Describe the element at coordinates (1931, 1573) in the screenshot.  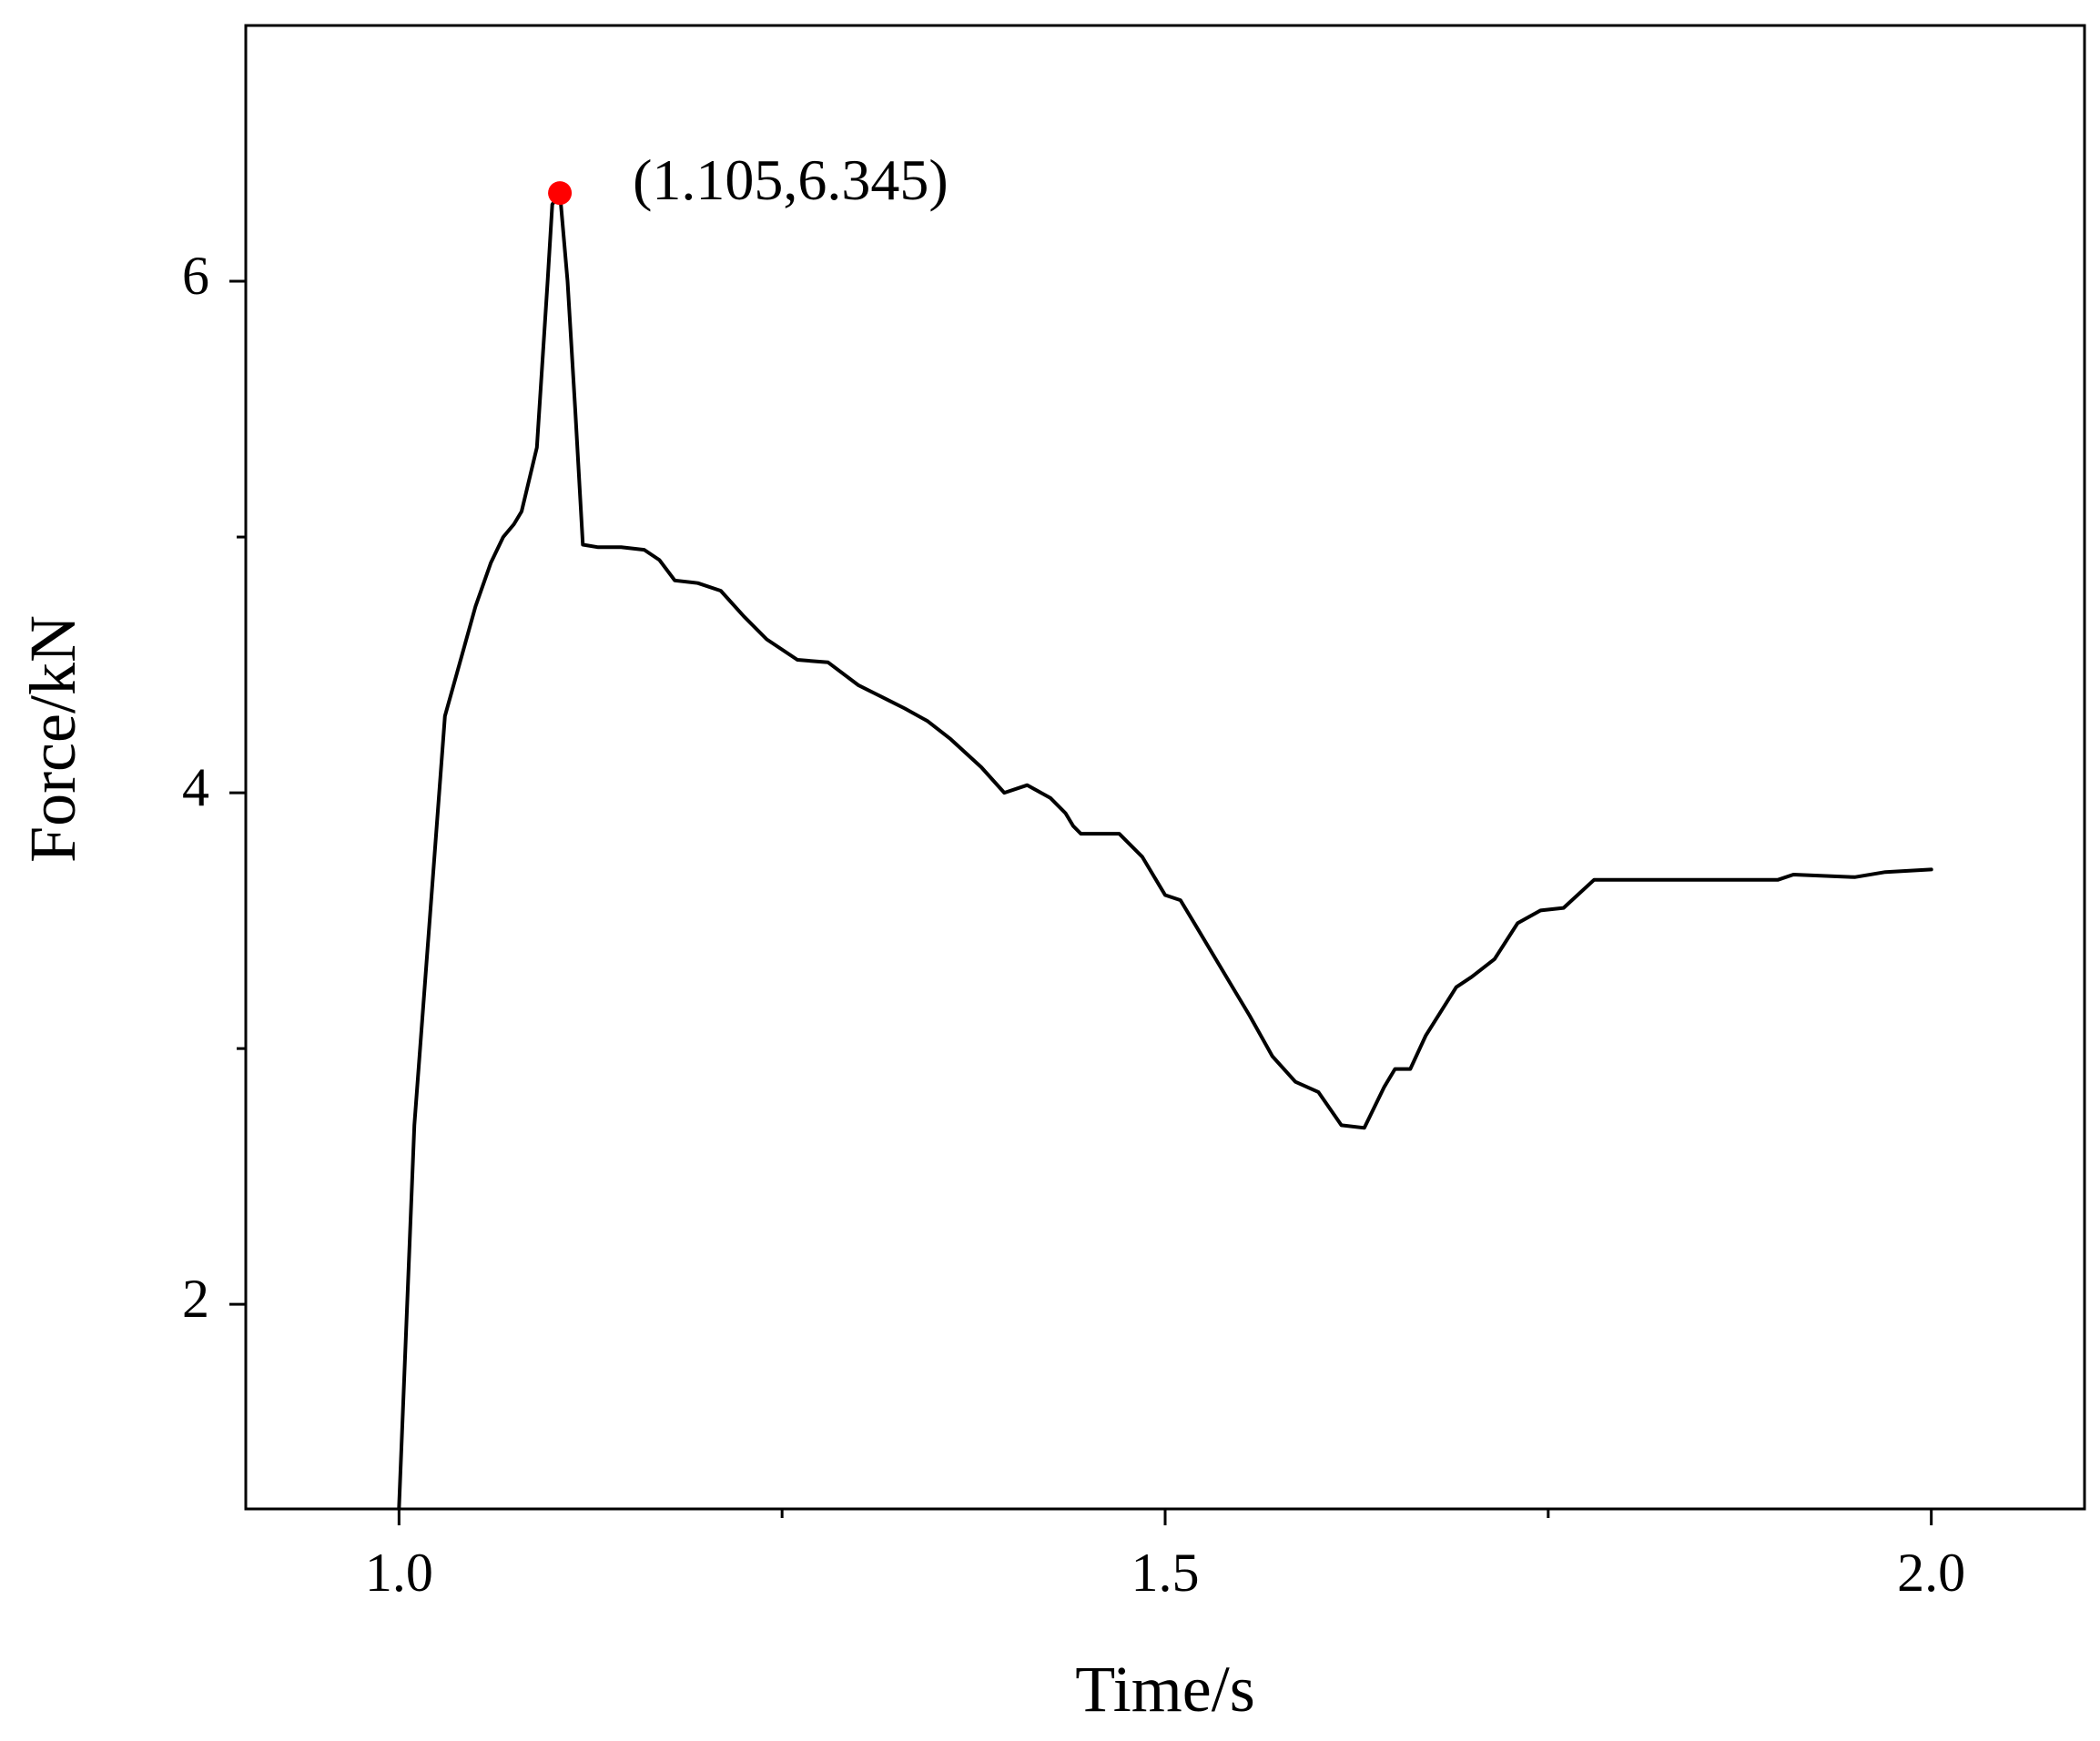
I see `x-tick-label: 2.0` at that location.